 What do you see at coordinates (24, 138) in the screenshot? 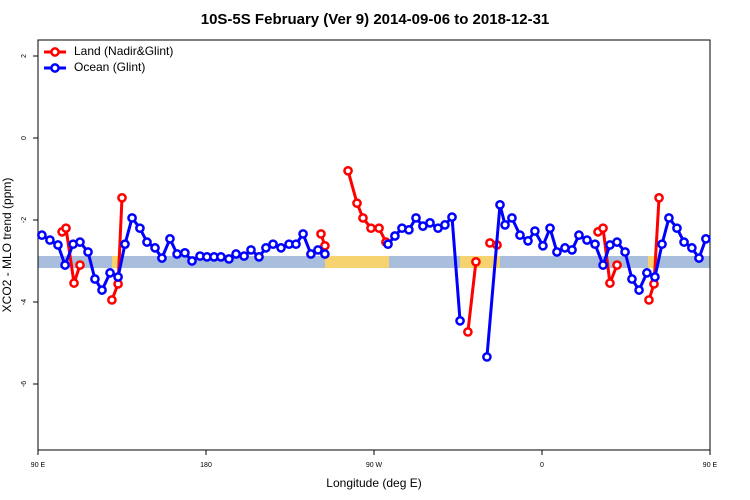
I see `y-tick-label: 0` at bounding box center [24, 138].